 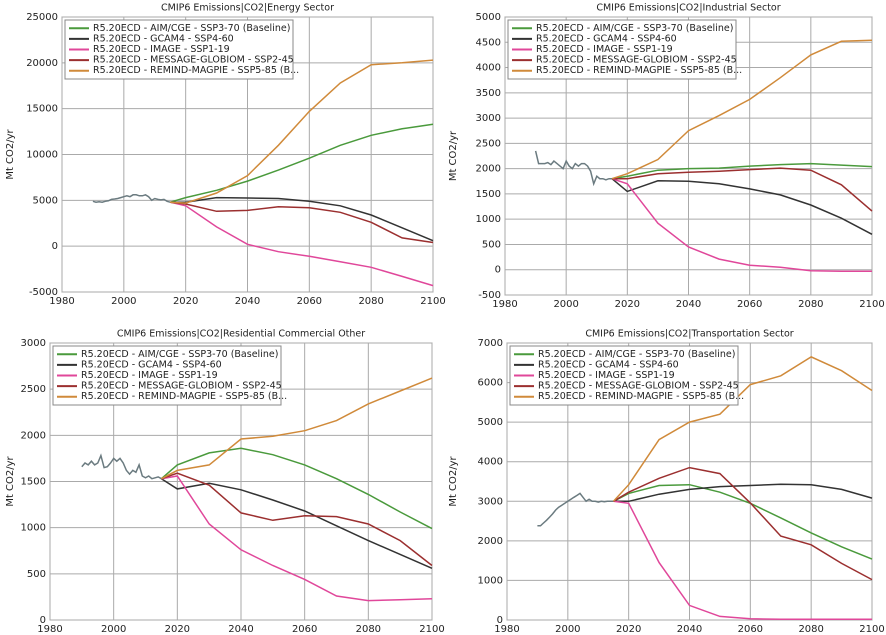 I want to click on chart-title: CMIP6 Emissions|CO2|Industrial Sector, so click(x=688, y=8).